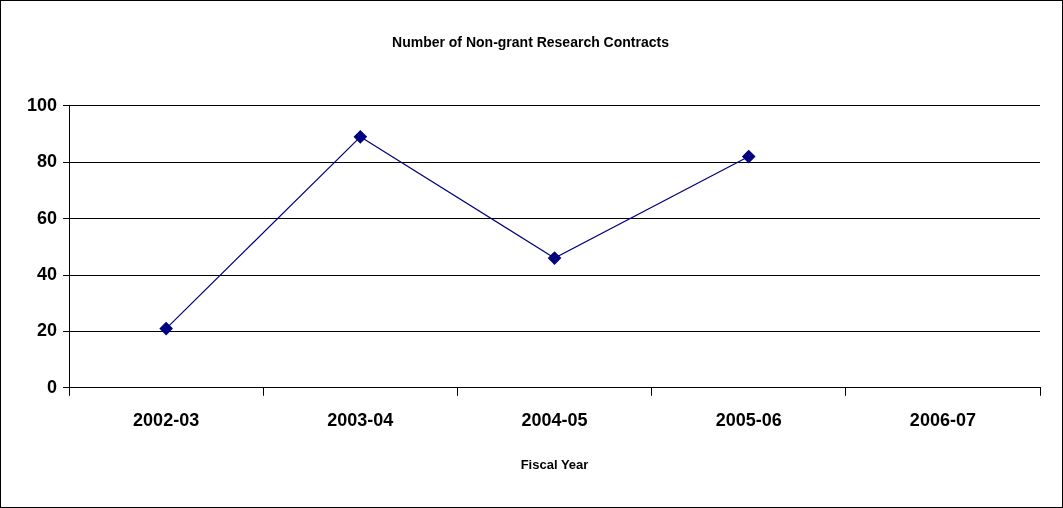  I want to click on y-tick-label: 0, so click(52, 386).